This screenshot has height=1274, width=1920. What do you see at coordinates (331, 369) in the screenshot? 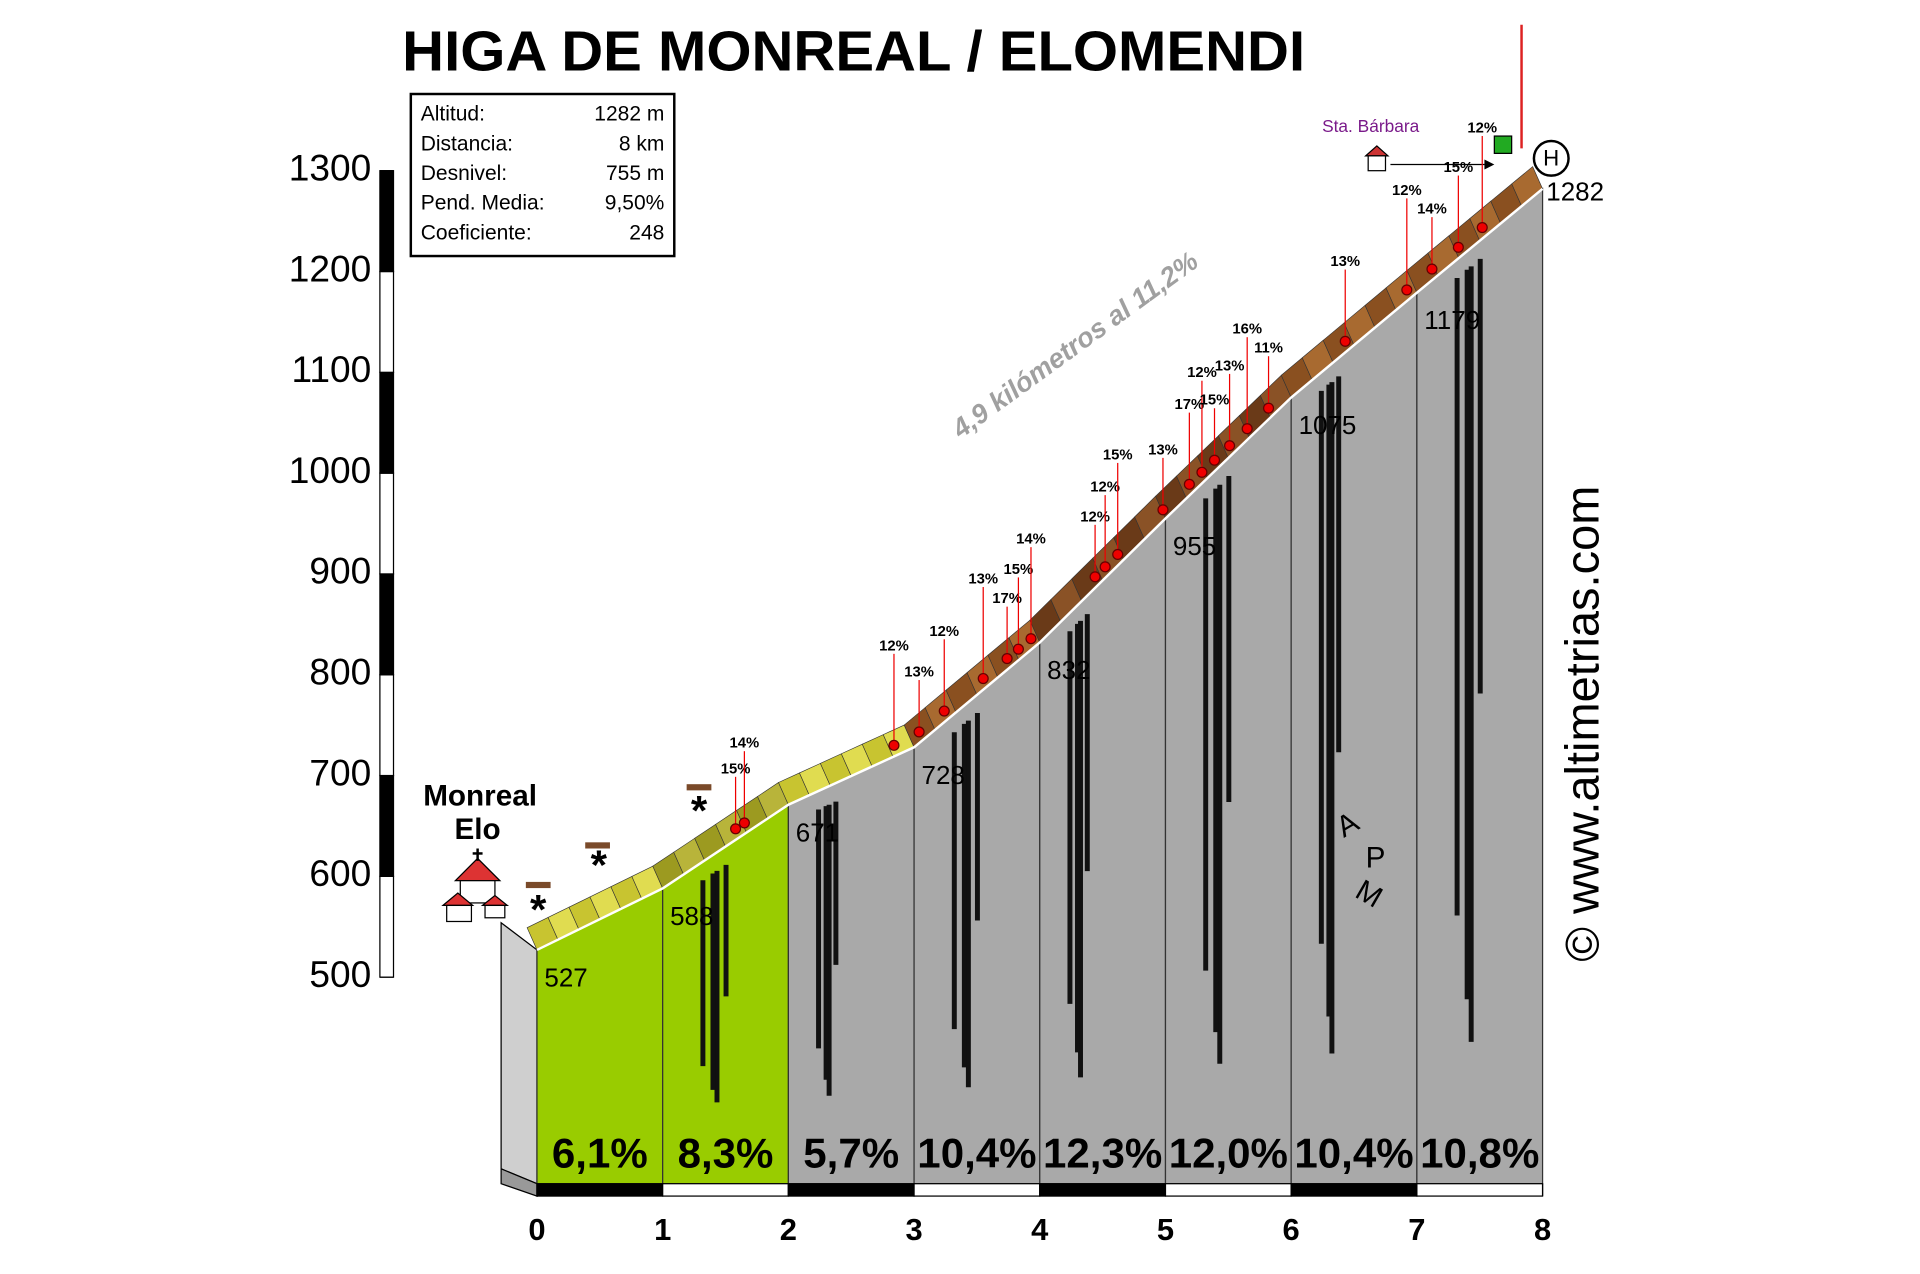
I see `y-tick-label: 1100` at bounding box center [331, 369].